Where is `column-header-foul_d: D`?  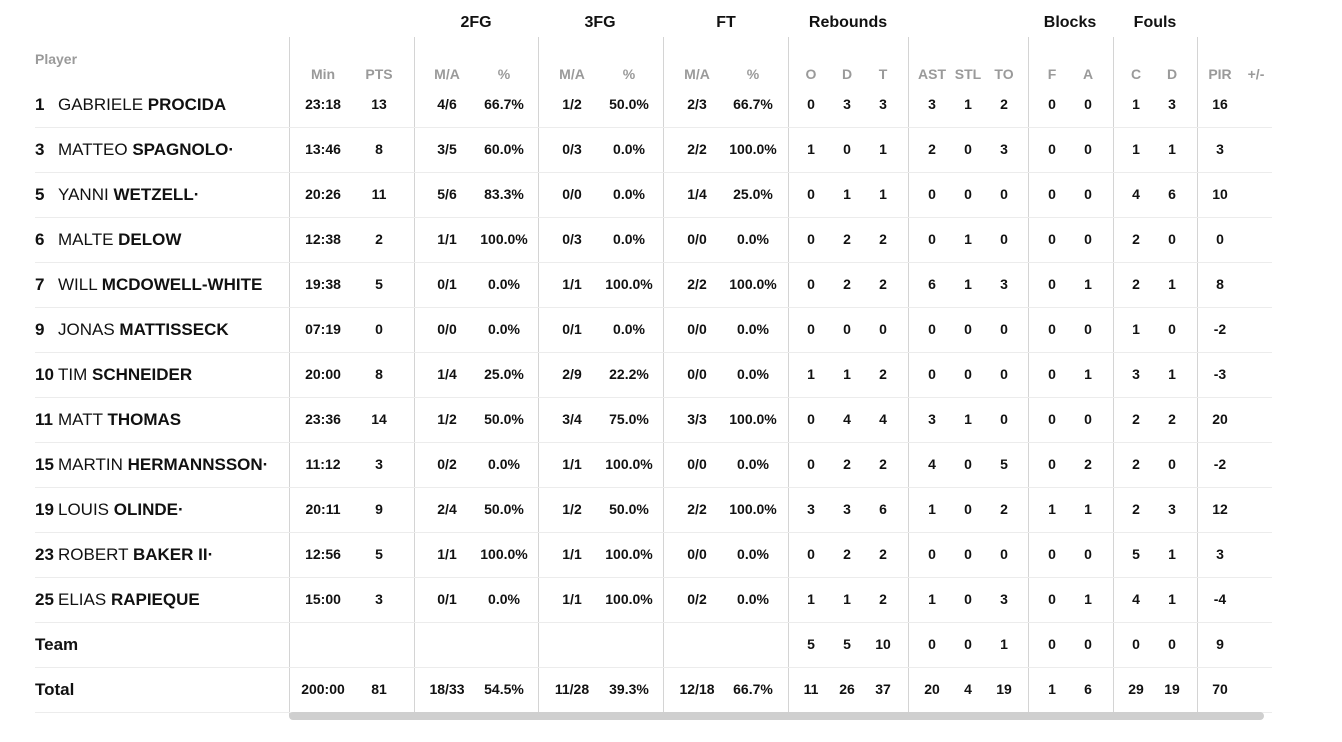
column-header-foul_d: D is located at coordinates (1172, 74).